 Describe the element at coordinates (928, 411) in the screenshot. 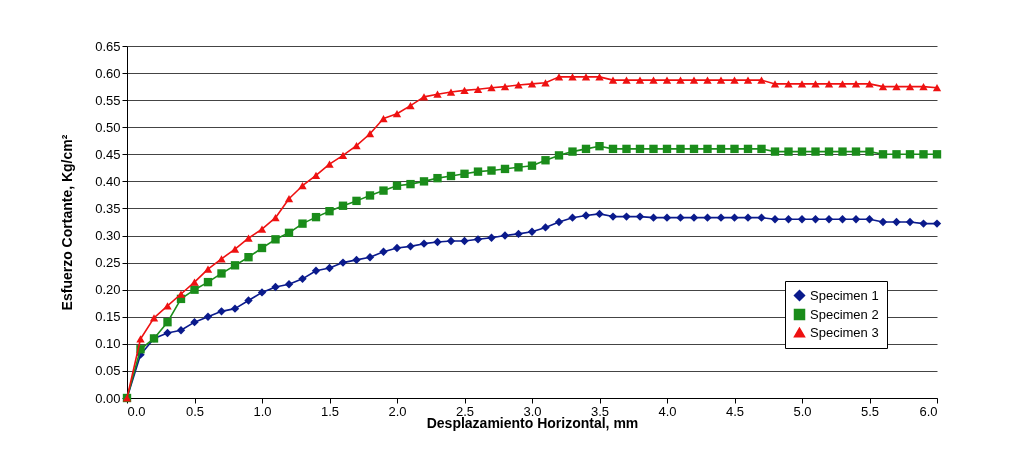

I see `x-tick-label: 6.0` at that location.